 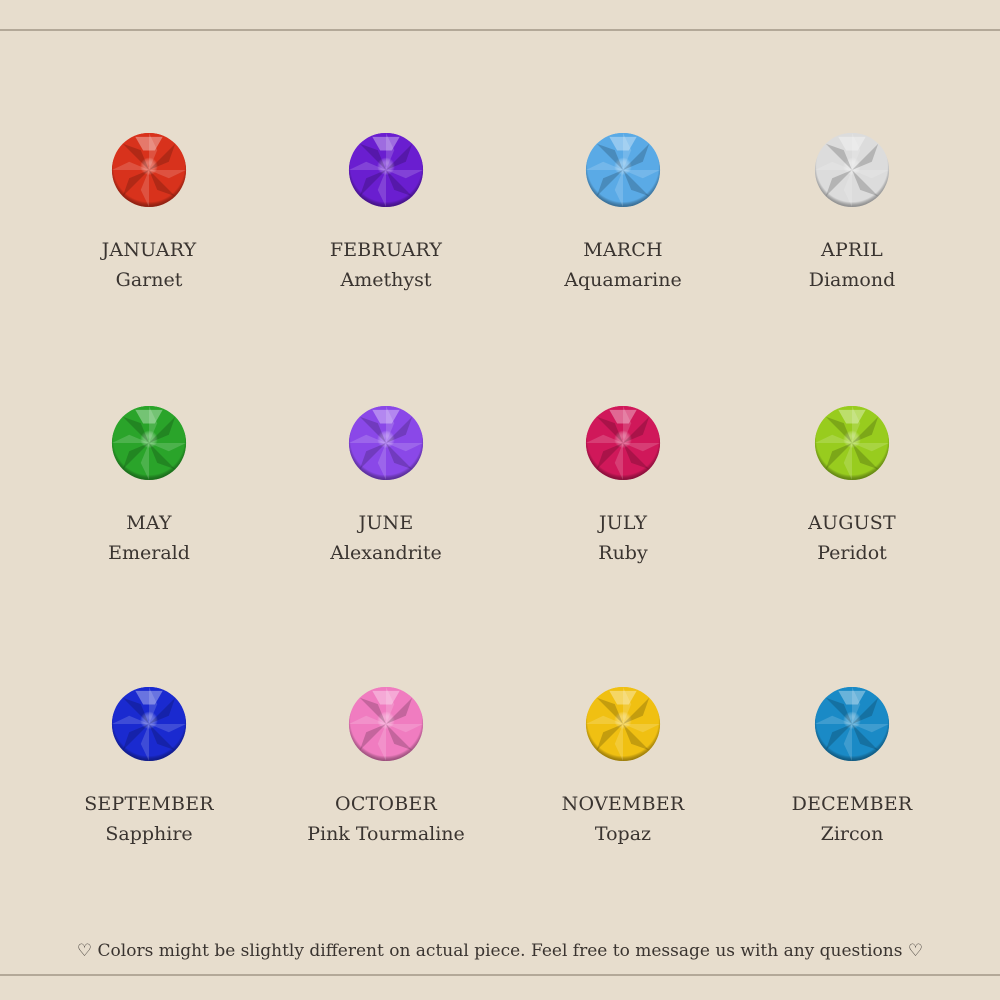 I want to click on month-label: FEBRUARY, so click(x=386, y=250).